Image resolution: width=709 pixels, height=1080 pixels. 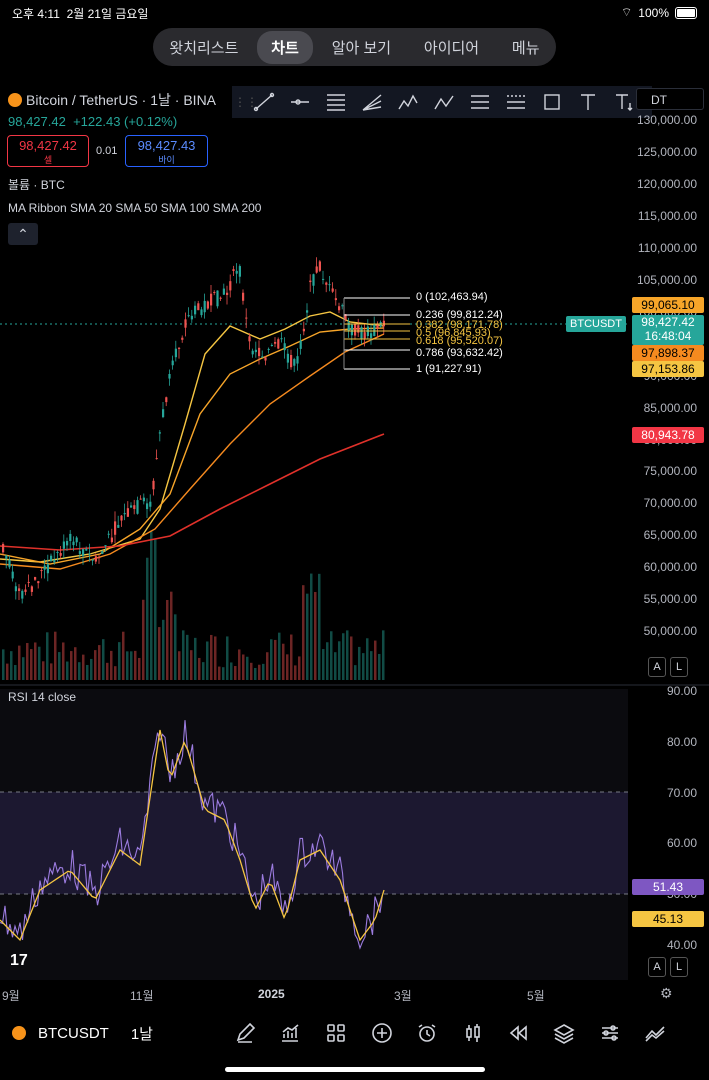 I want to click on time-tick: 11월, so click(x=142, y=996).